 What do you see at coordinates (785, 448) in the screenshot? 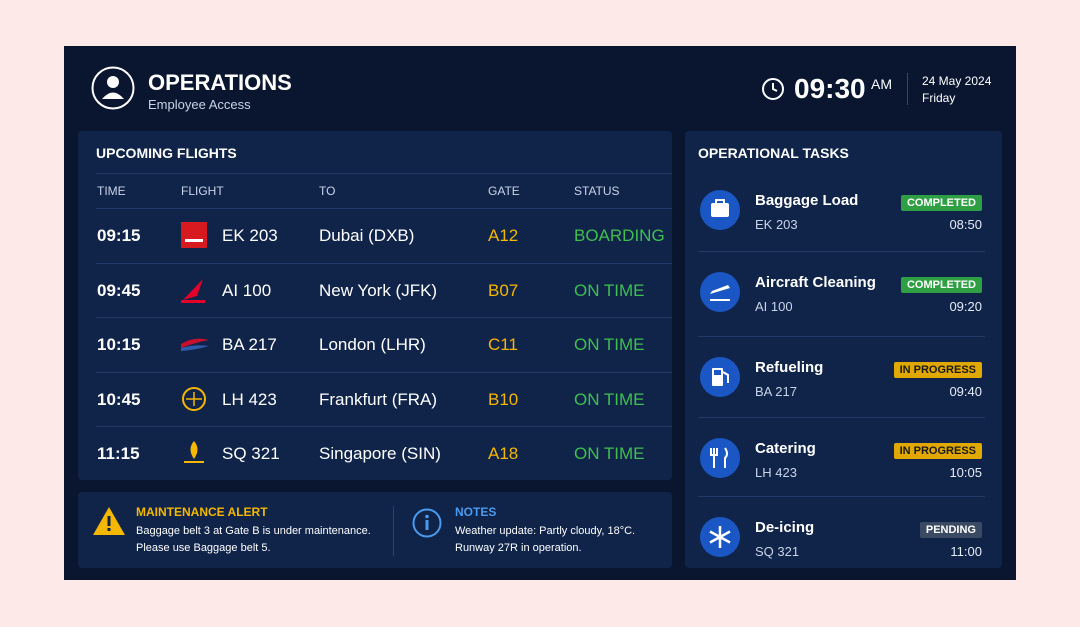
I see `task-name: Catering` at bounding box center [785, 448].